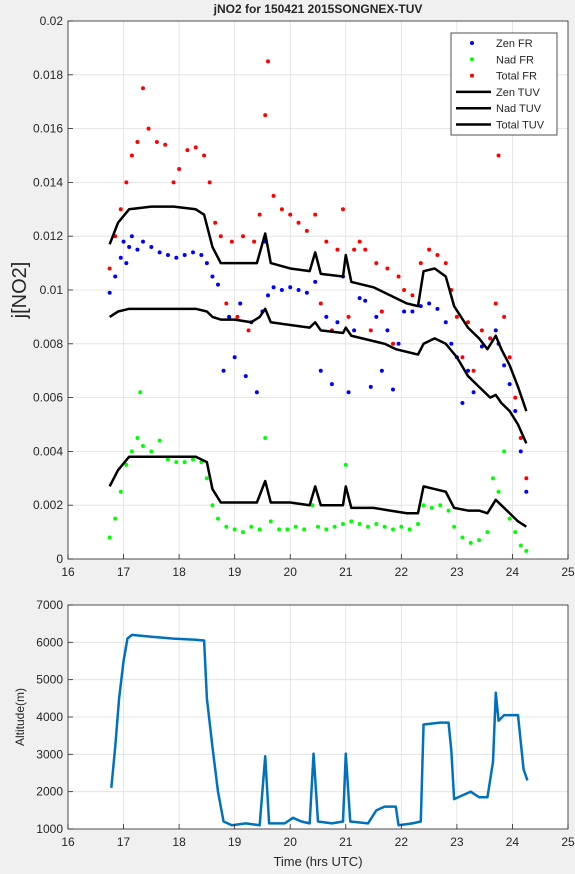 The width and height of the screenshot is (575, 874). I want to click on series-zen-tuv, so click(318, 375).